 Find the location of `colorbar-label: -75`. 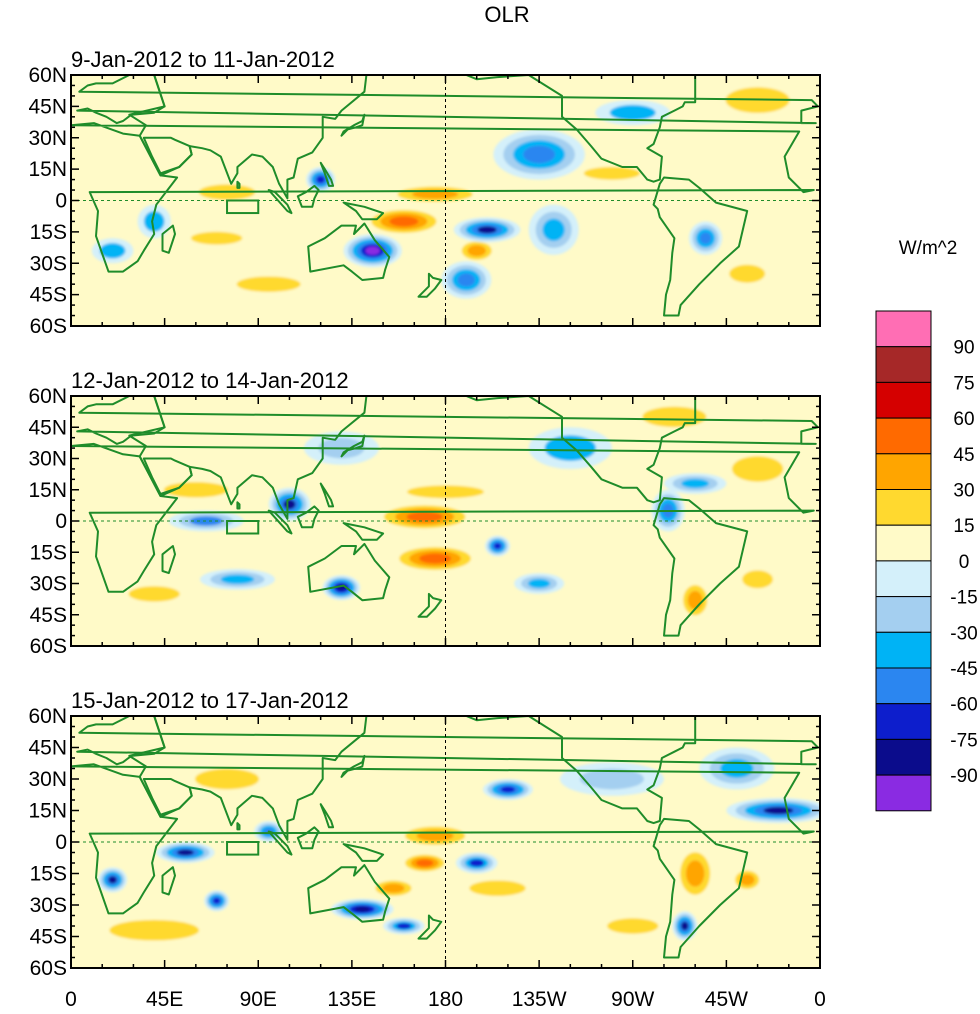

colorbar-label: -75 is located at coordinates (963, 740).